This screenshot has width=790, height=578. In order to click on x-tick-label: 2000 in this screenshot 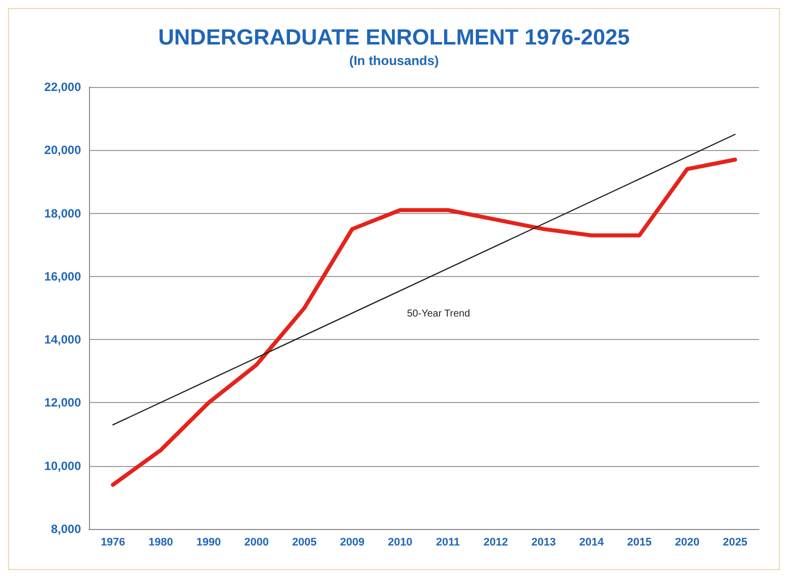, I will do `click(256, 542)`.